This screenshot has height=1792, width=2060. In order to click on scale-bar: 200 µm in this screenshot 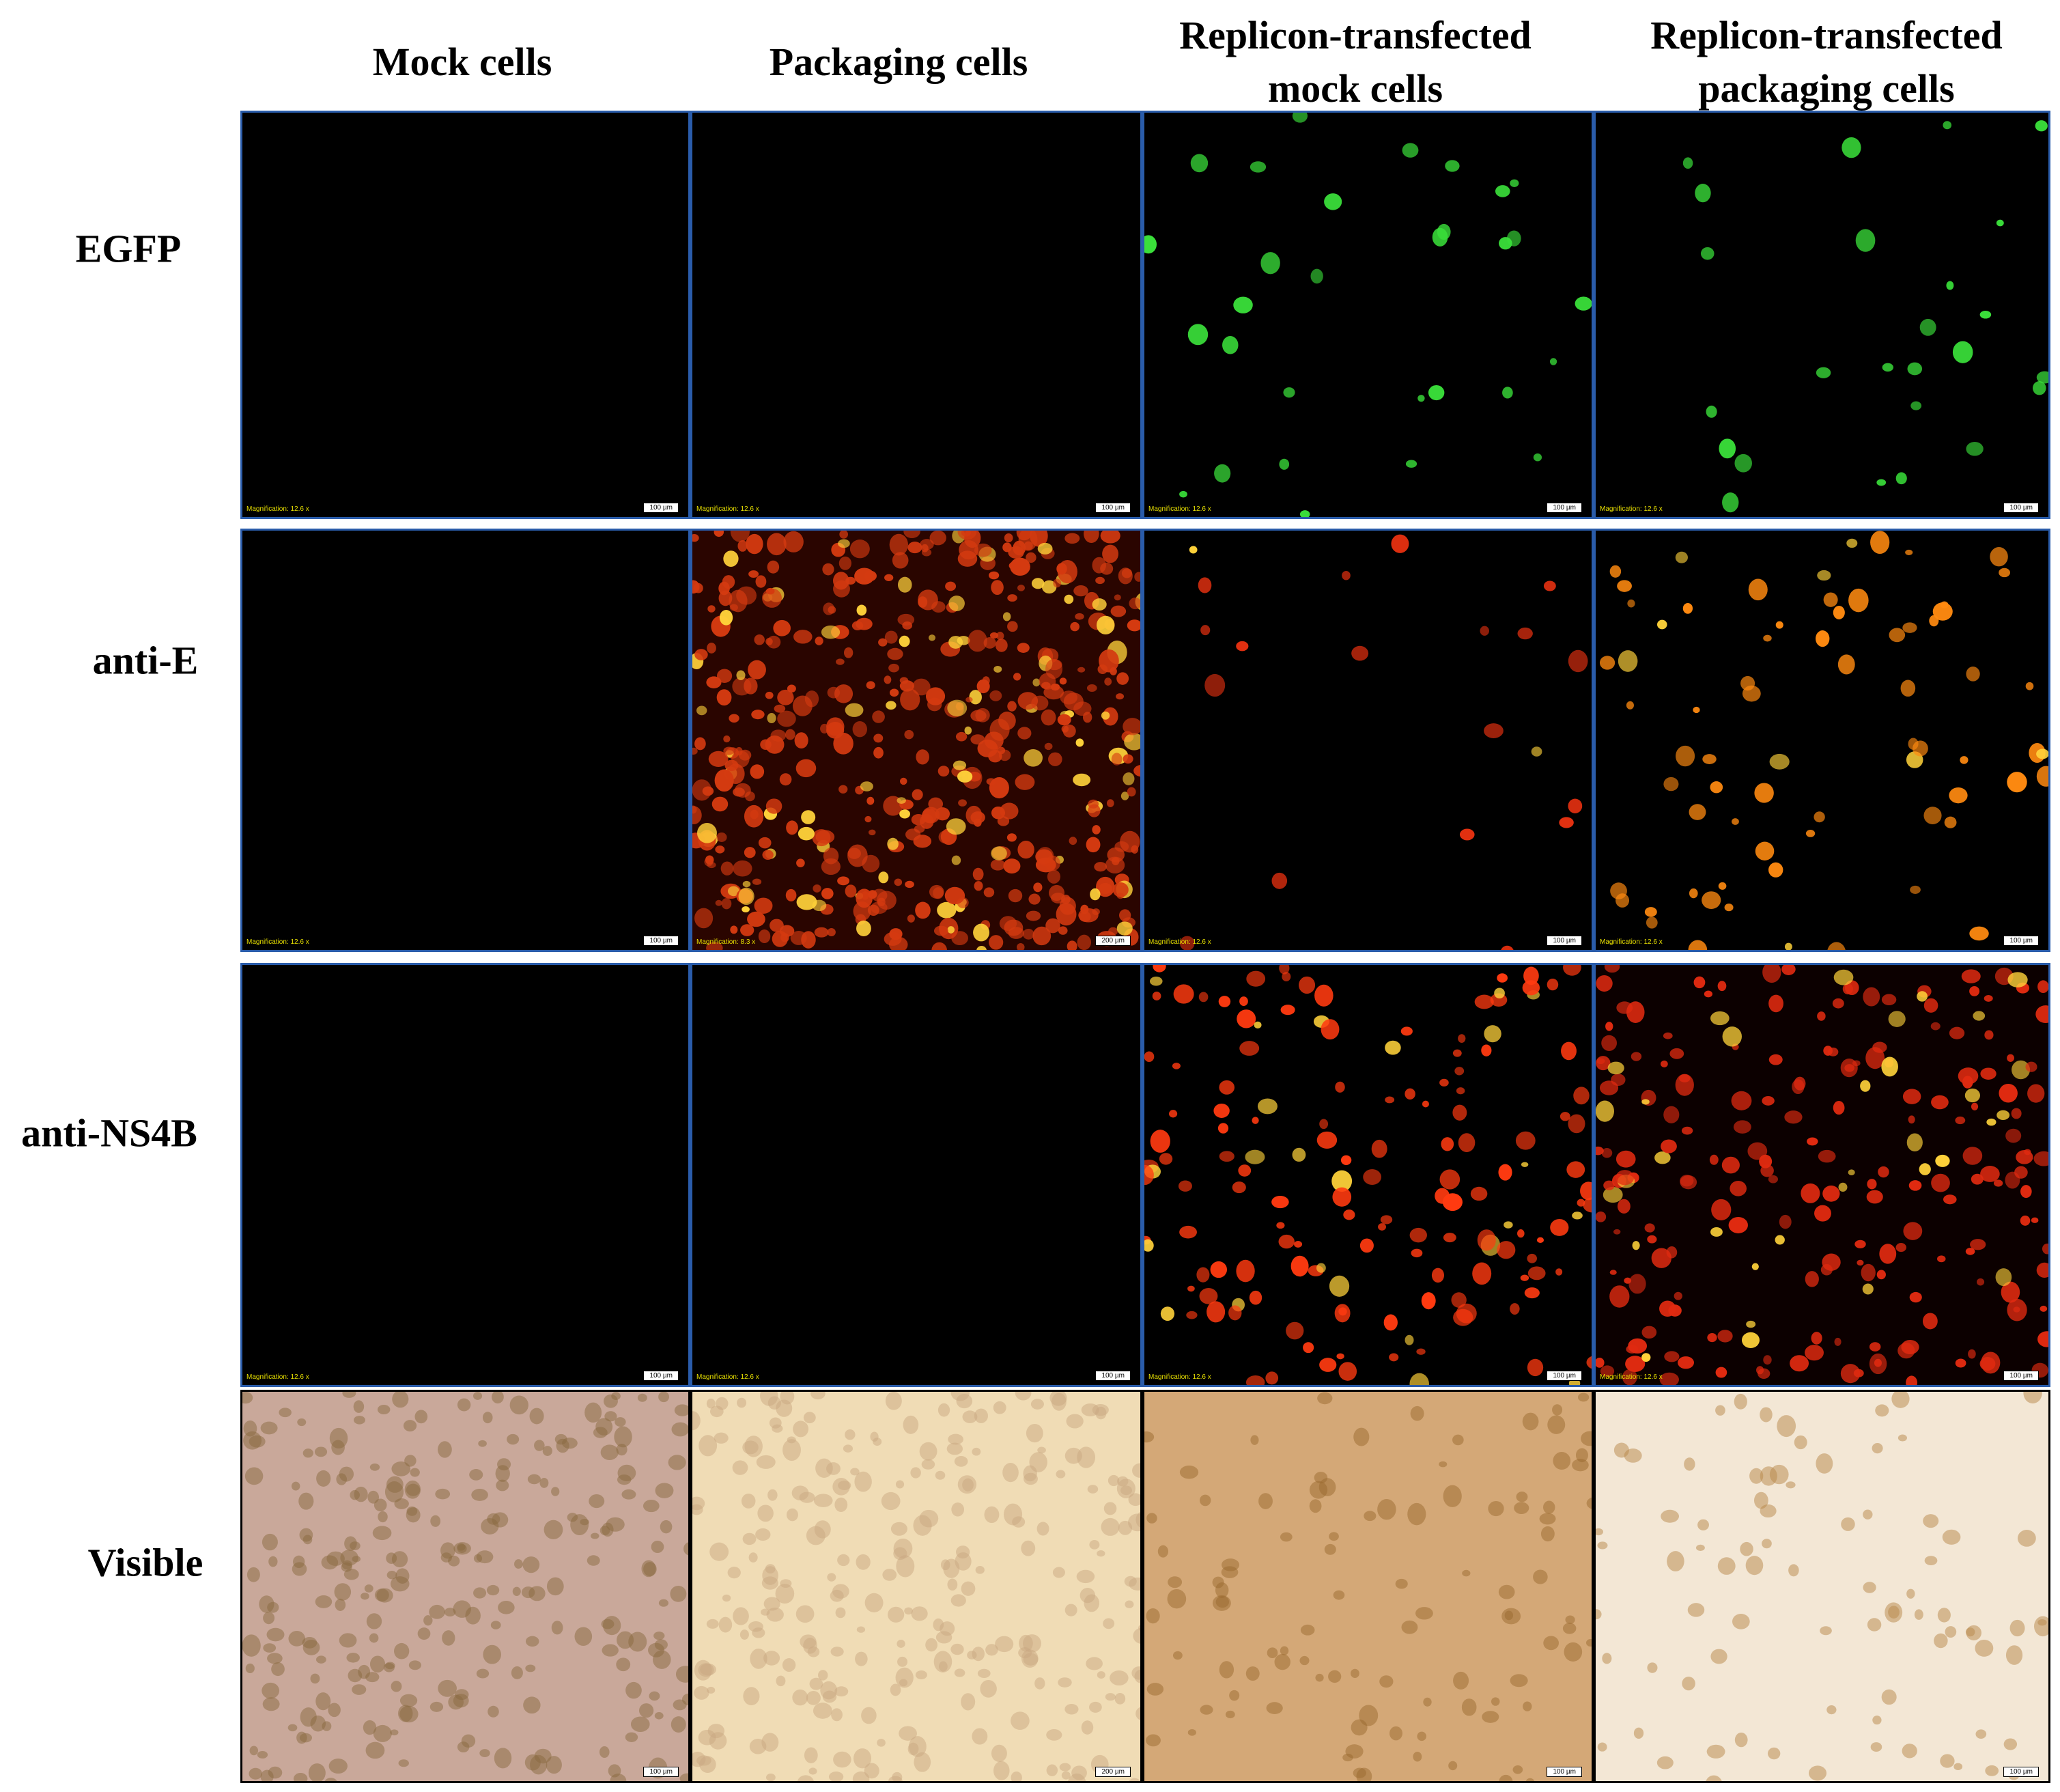, I will do `click(1113, 1772)`.